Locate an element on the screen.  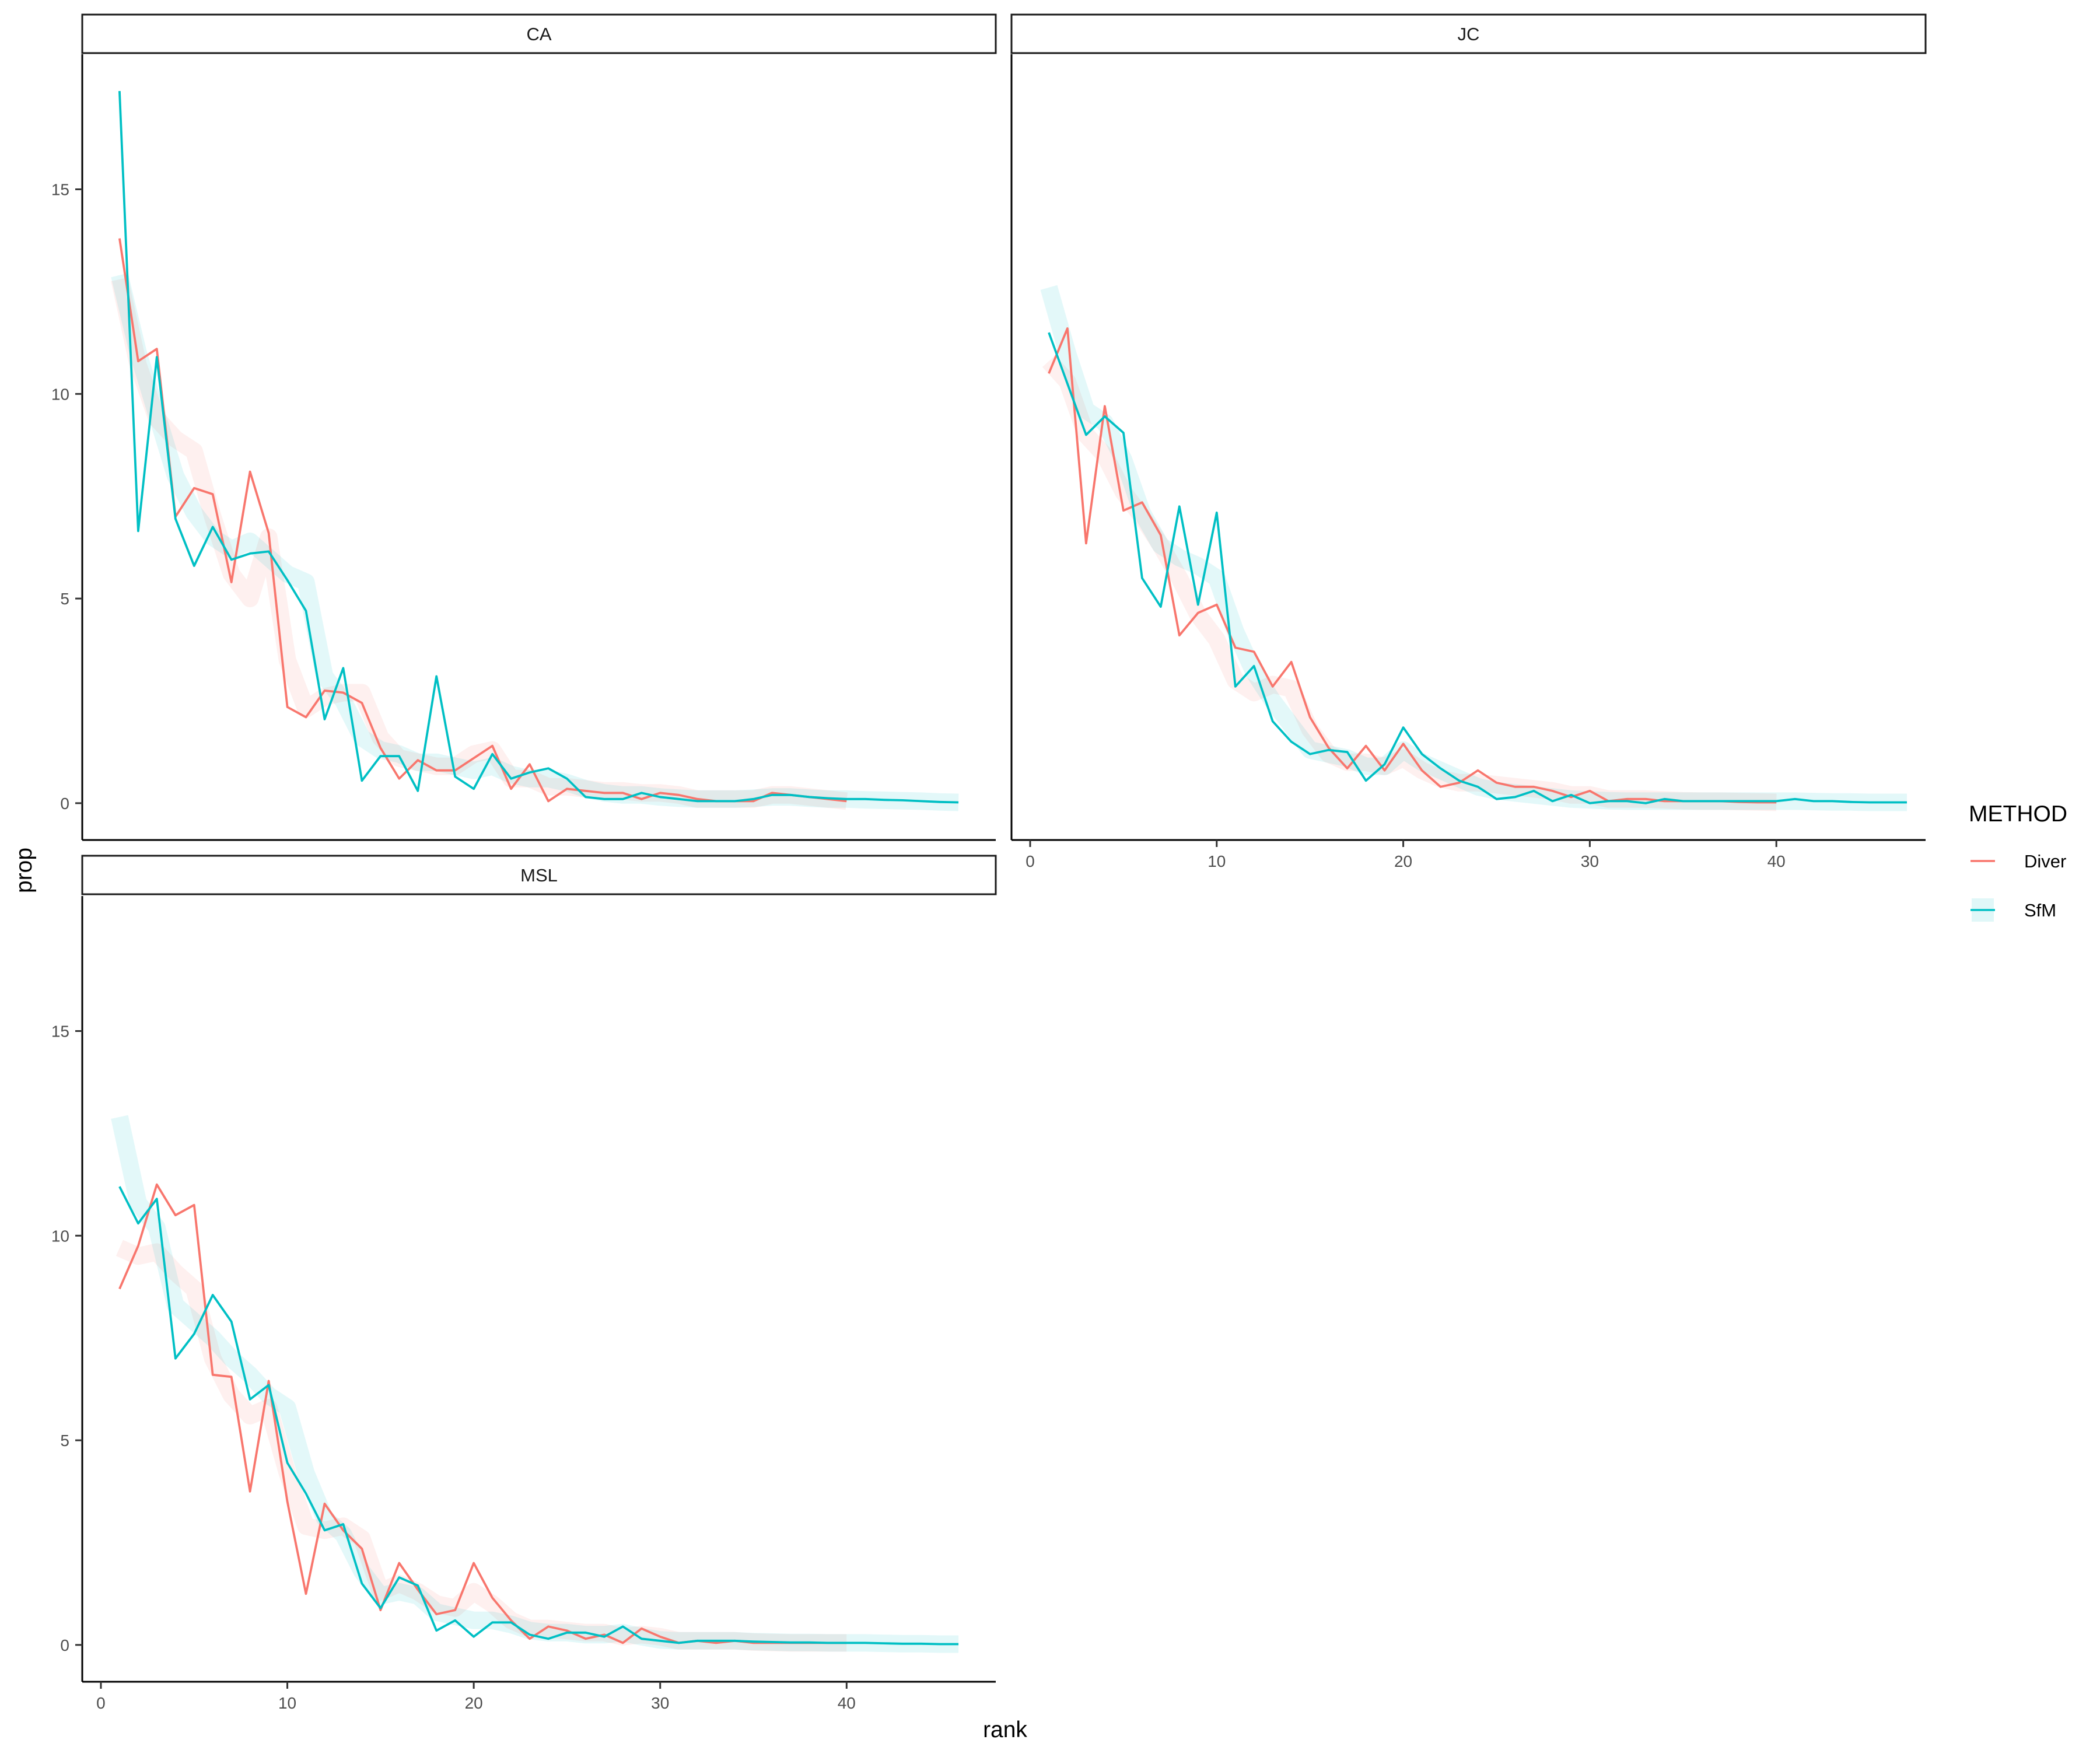
x-axis-title: rank is located at coordinates (1005, 1729).